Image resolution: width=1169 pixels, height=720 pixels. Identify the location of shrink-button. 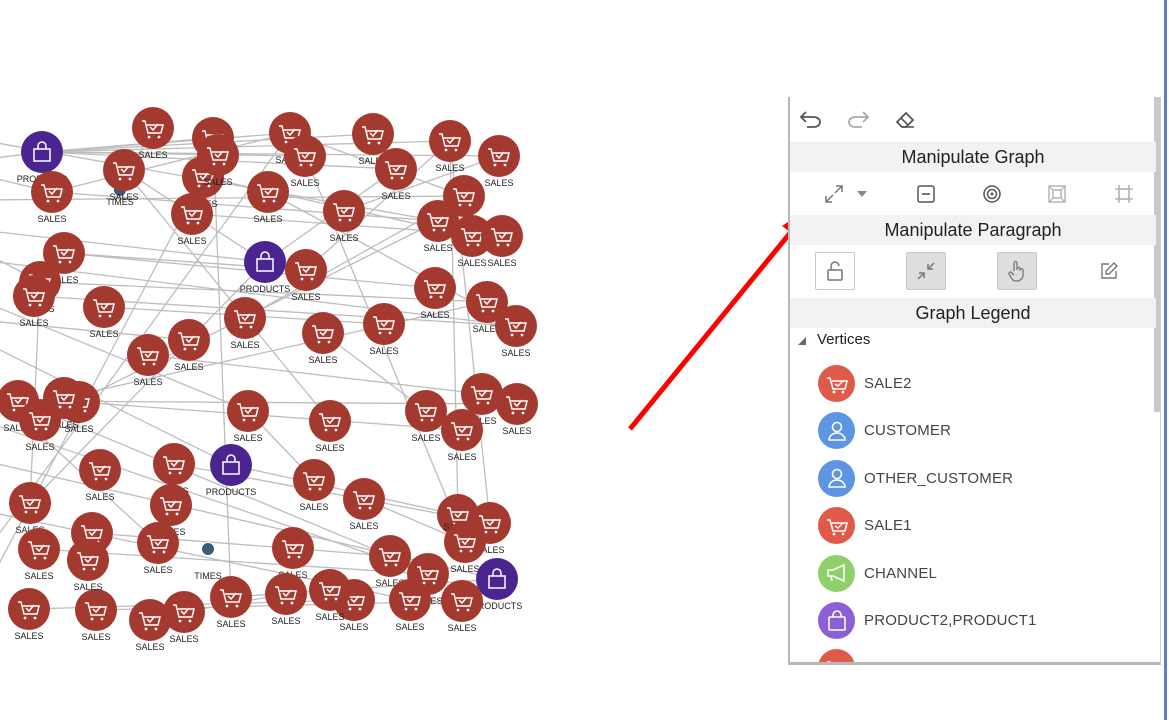
(926, 271).